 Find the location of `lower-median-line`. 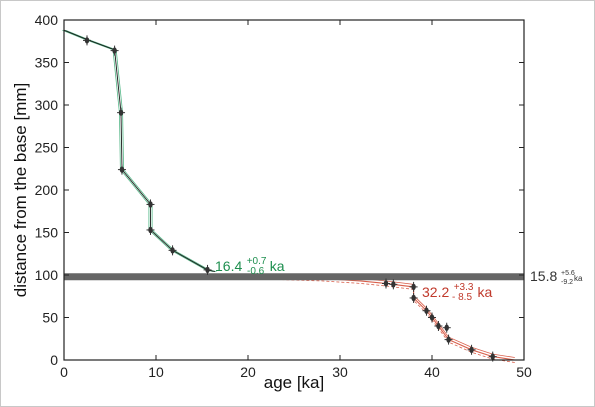

lower-median-line is located at coordinates (390, 318).